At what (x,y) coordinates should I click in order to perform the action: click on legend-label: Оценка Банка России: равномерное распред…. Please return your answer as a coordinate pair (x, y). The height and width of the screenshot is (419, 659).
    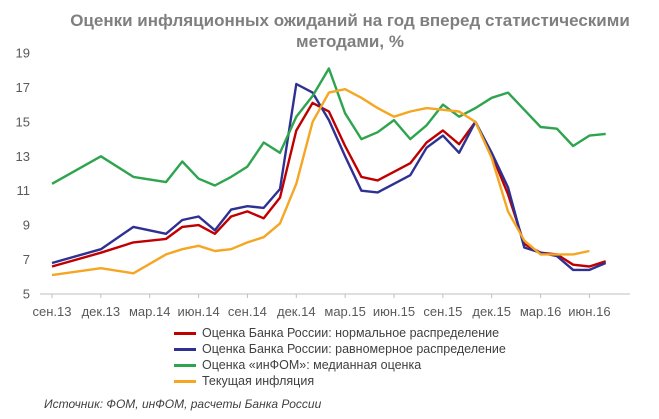
    Looking at the image, I should click on (354, 349).